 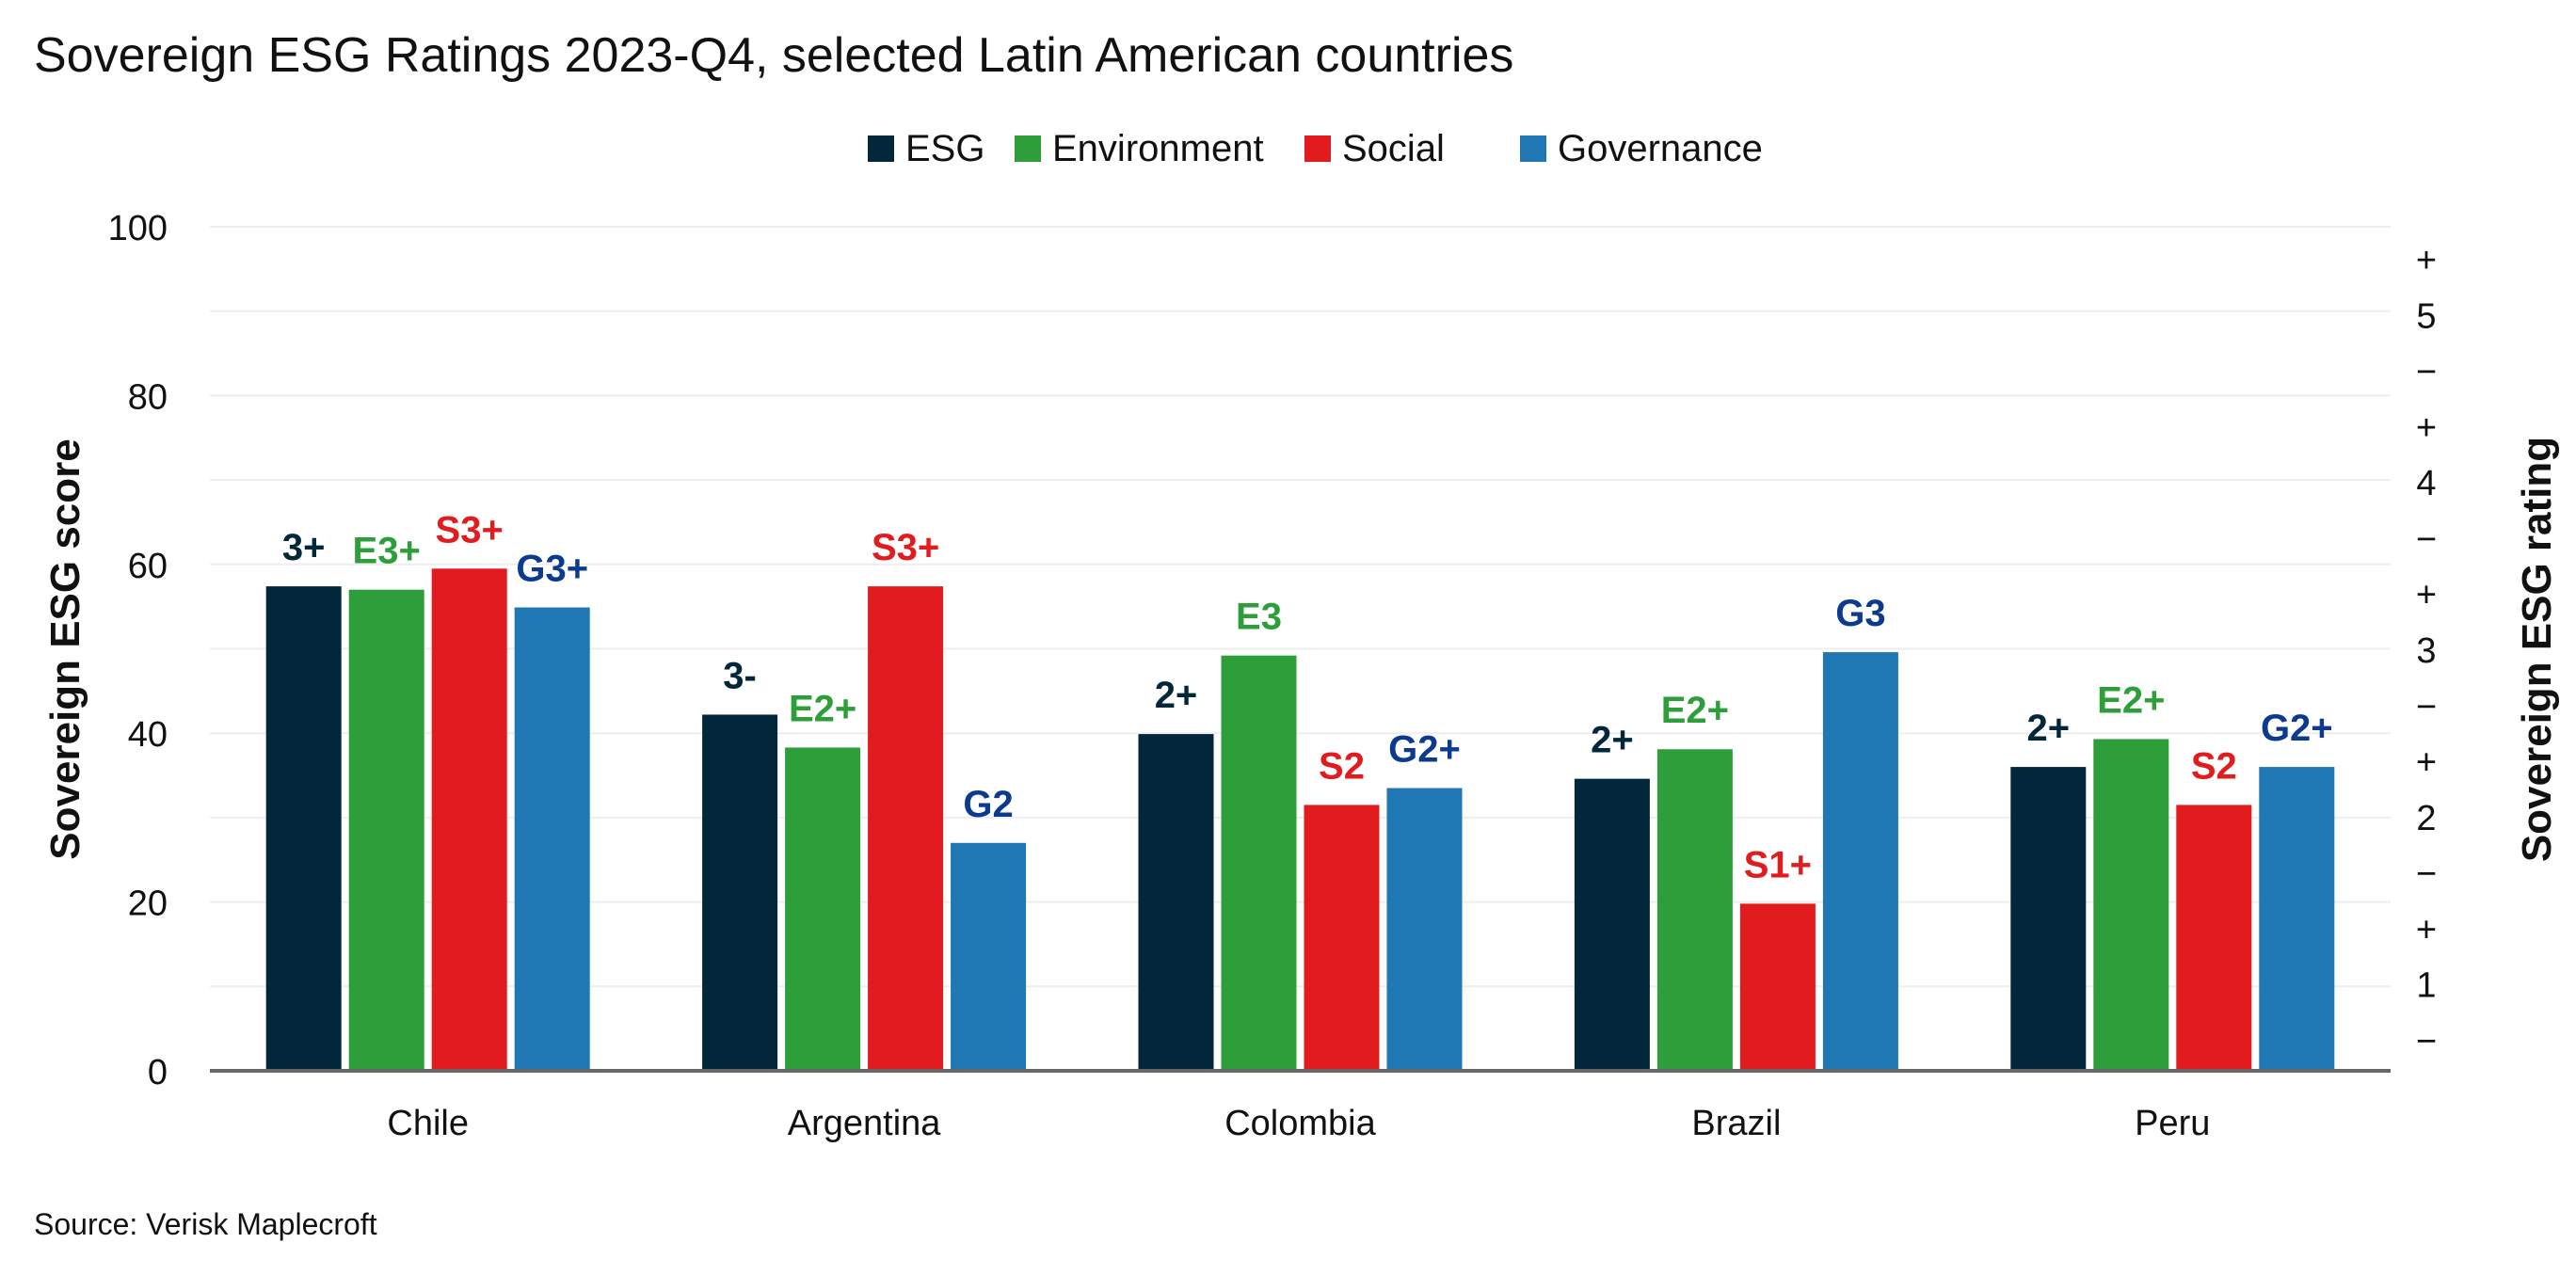 I want to click on y-tick-label: 20, so click(x=148, y=904).